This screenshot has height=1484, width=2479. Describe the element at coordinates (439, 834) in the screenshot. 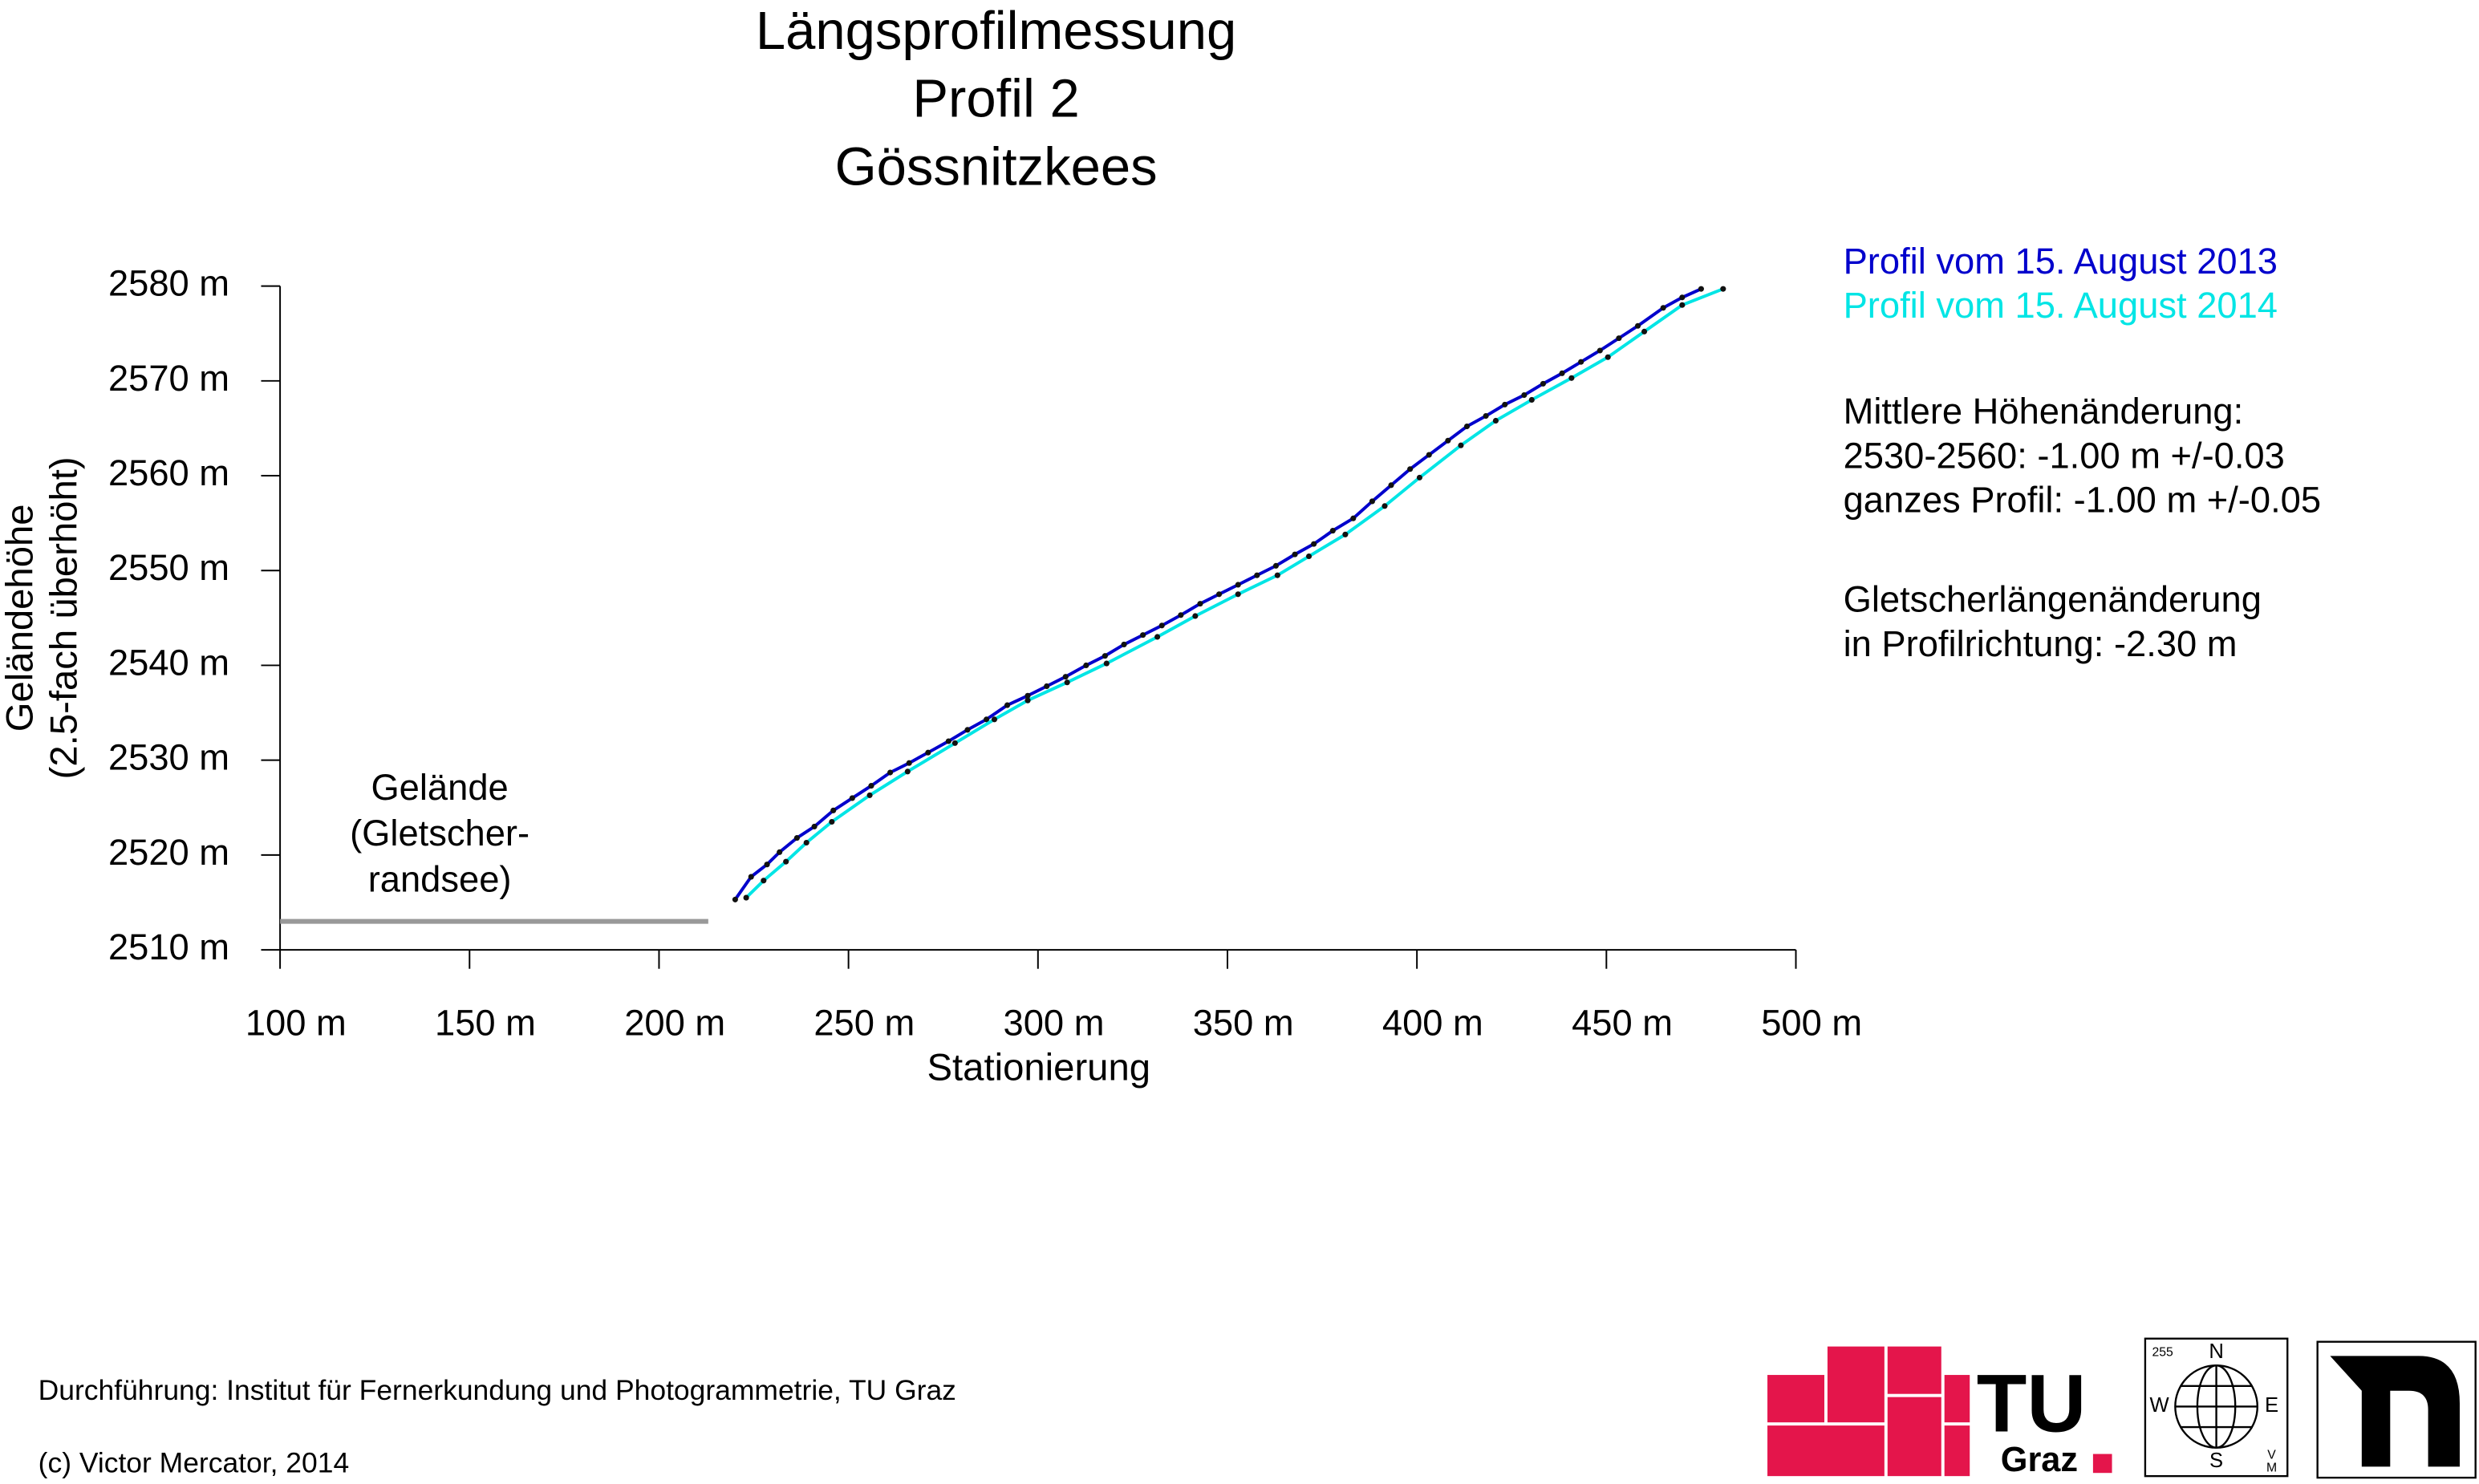

I see `annotation: (Gletscher-` at that location.